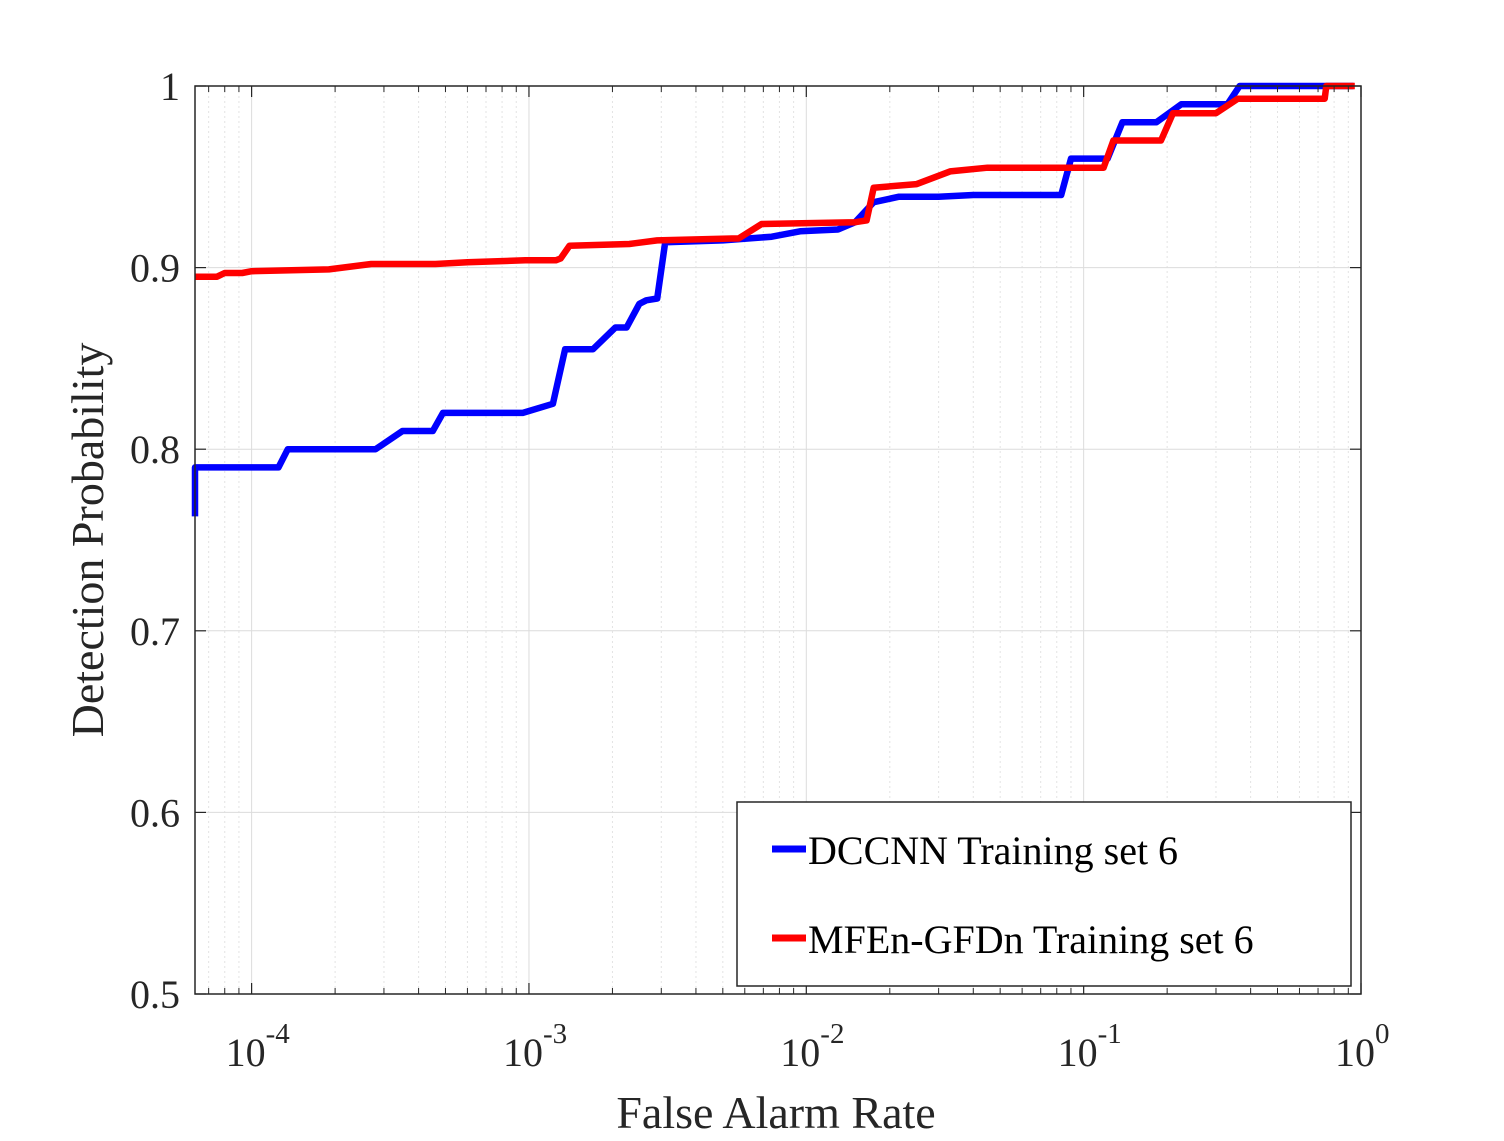  Describe the element at coordinates (555, 1034) in the screenshot. I see `x-tick-label-exponent: -3` at that location.